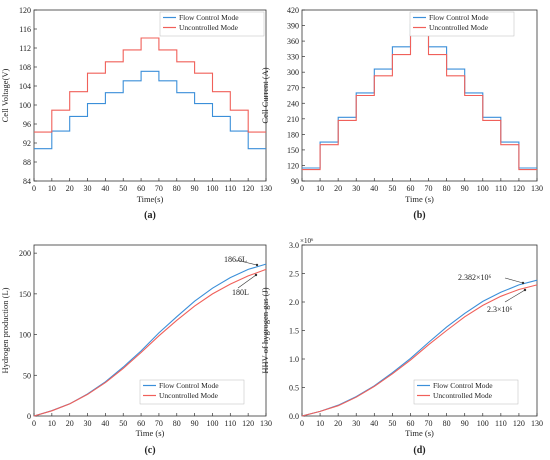 The image size is (550, 460). Describe the element at coordinates (235, 259) in the screenshot. I see `annotation-label: 186.6L` at that location.